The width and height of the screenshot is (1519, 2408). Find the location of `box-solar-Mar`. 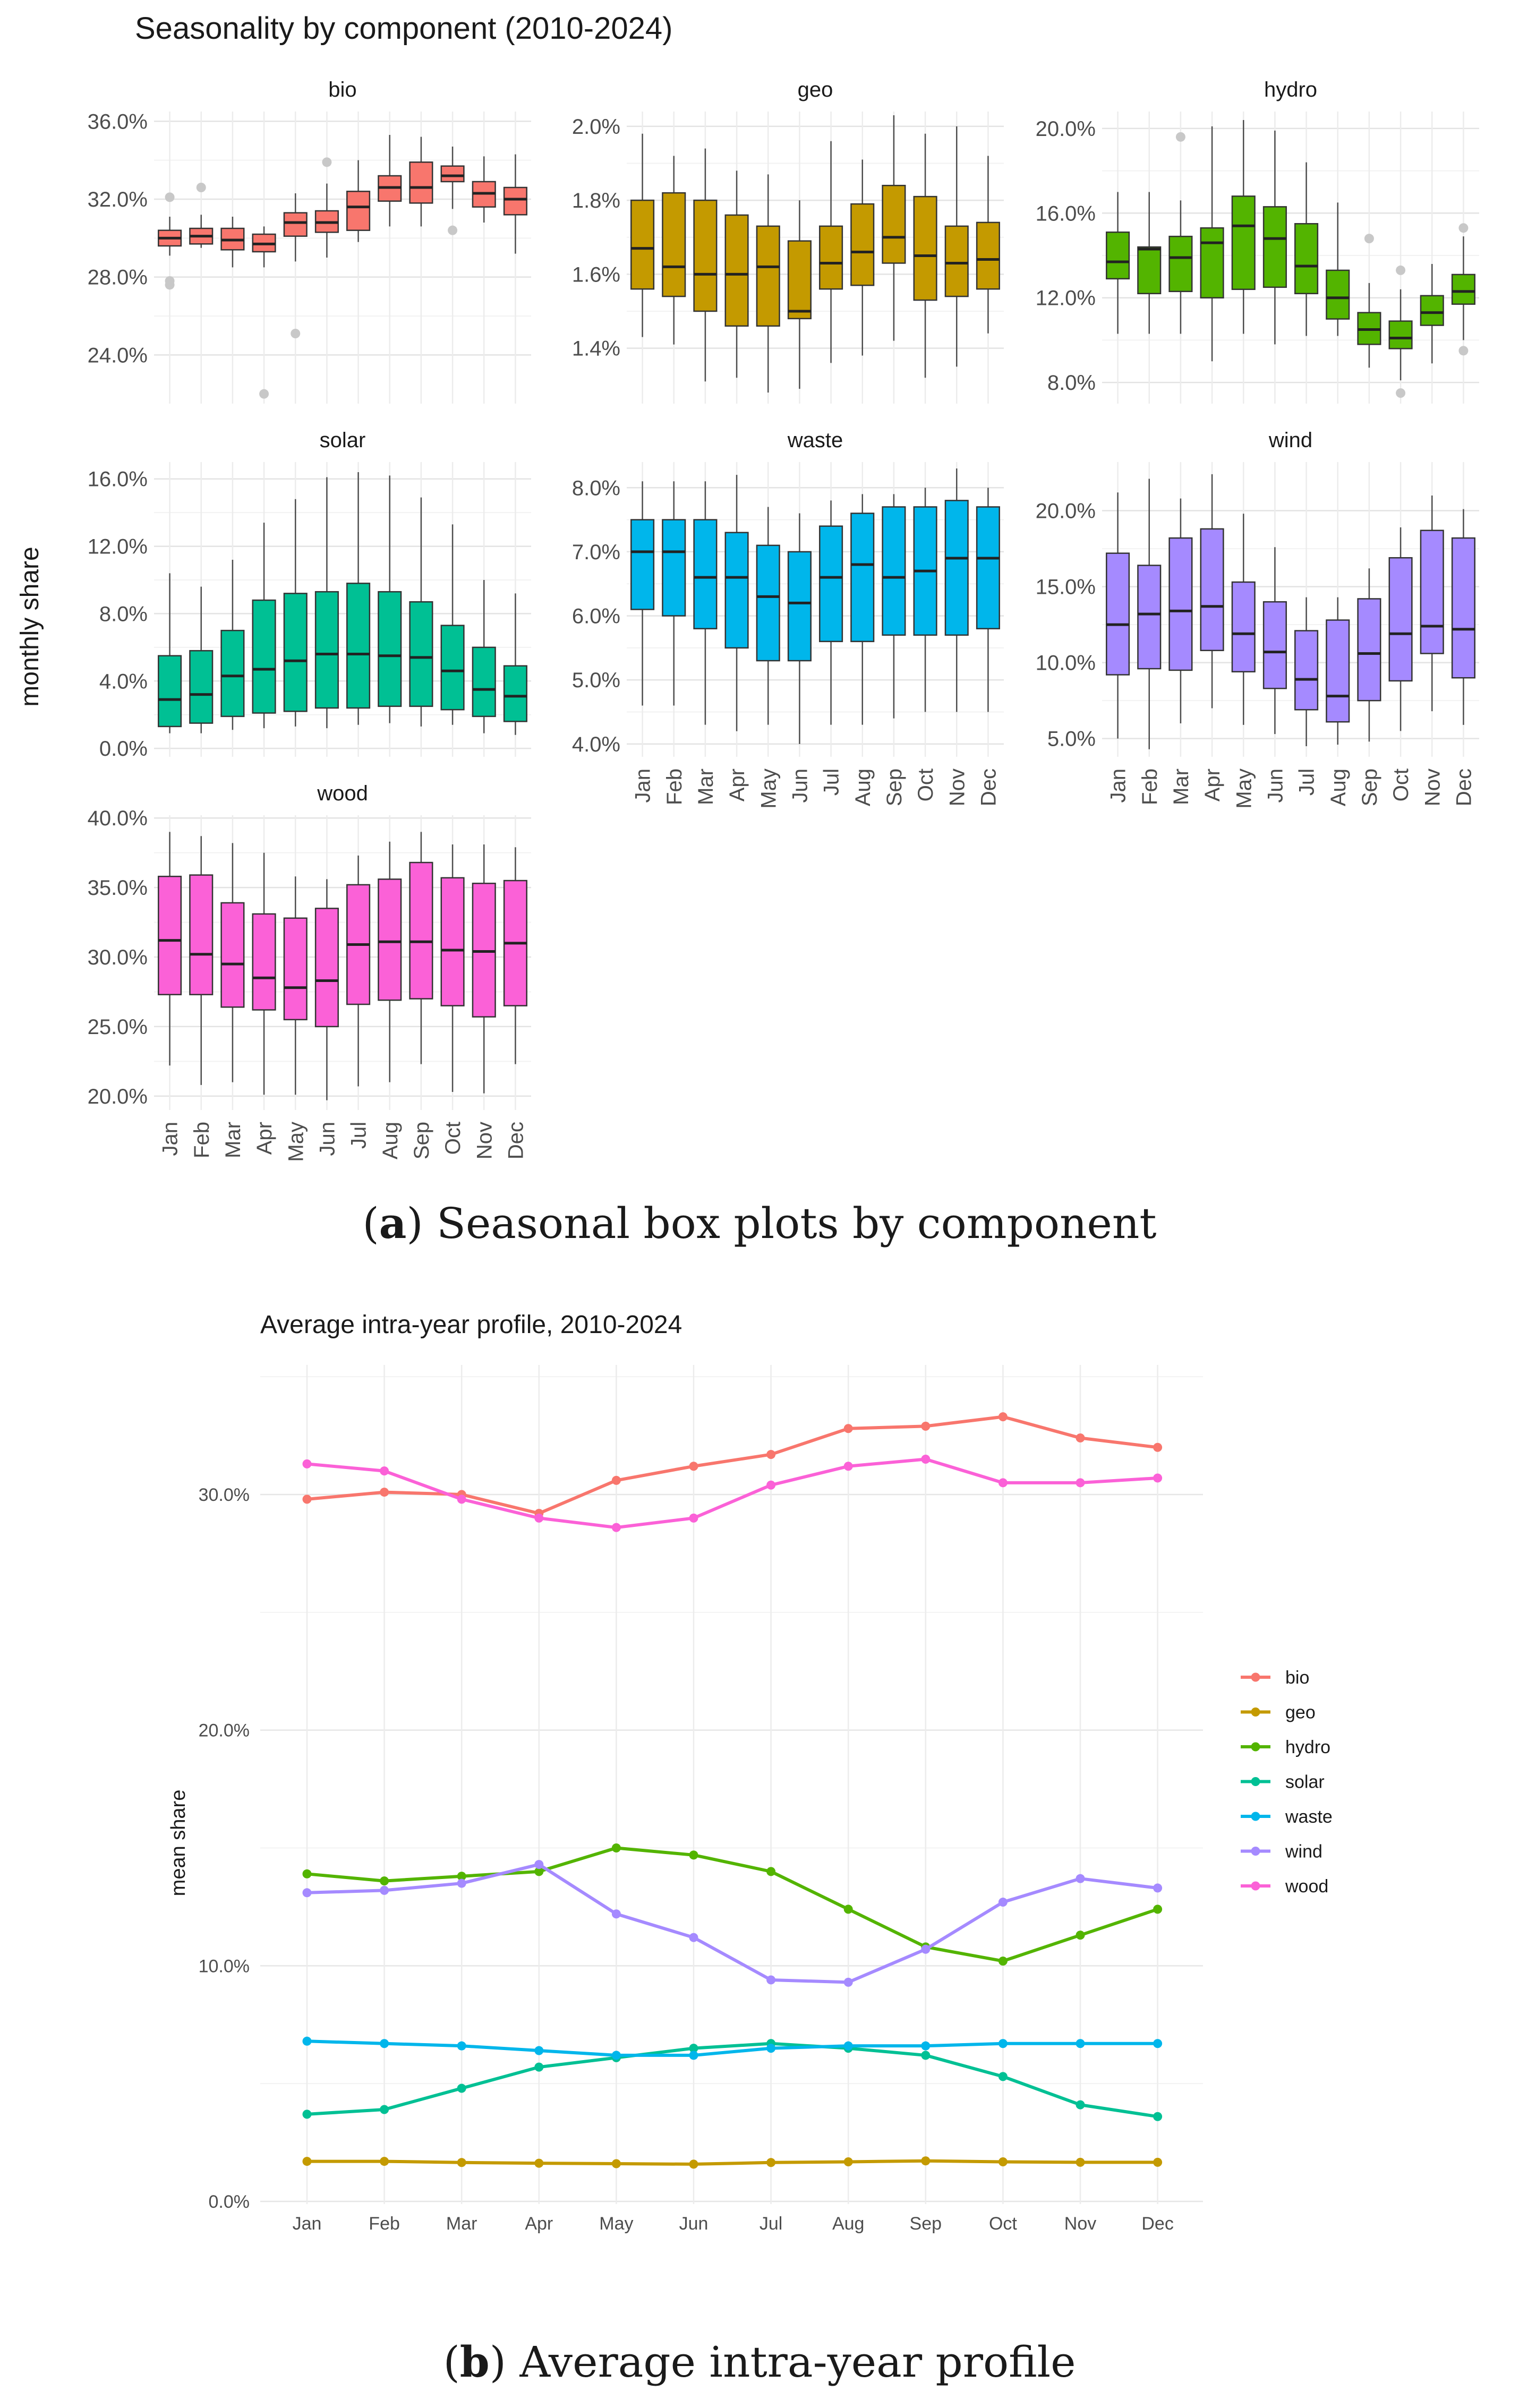

box-solar-Mar is located at coordinates (233, 644).